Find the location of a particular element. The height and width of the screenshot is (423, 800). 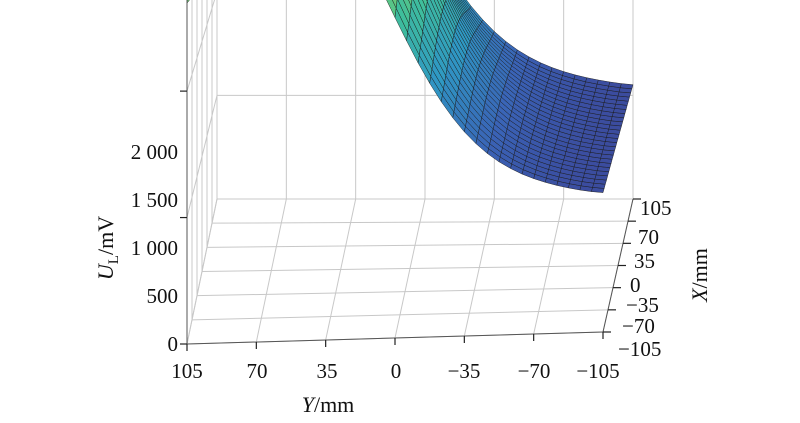

y-tick-label: 105 is located at coordinates (187, 371).